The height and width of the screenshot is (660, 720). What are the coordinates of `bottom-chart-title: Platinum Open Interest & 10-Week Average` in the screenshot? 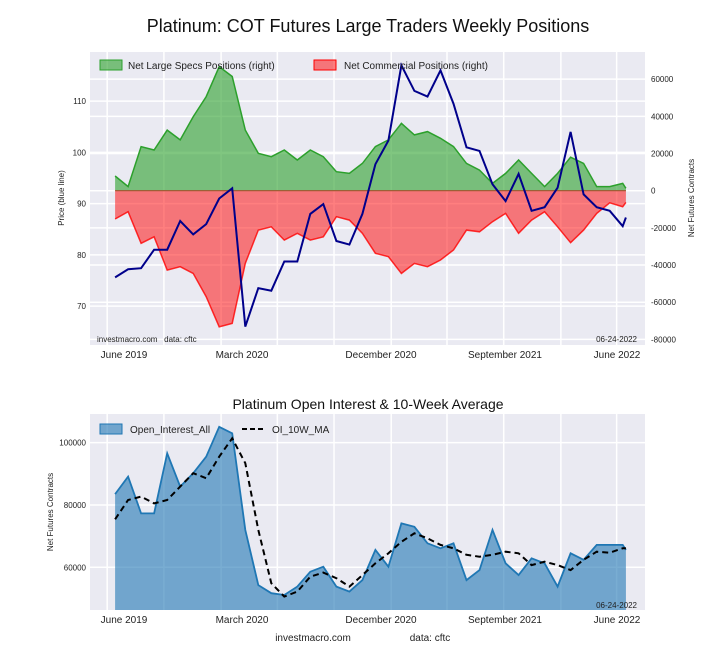 It's located at (367, 404).